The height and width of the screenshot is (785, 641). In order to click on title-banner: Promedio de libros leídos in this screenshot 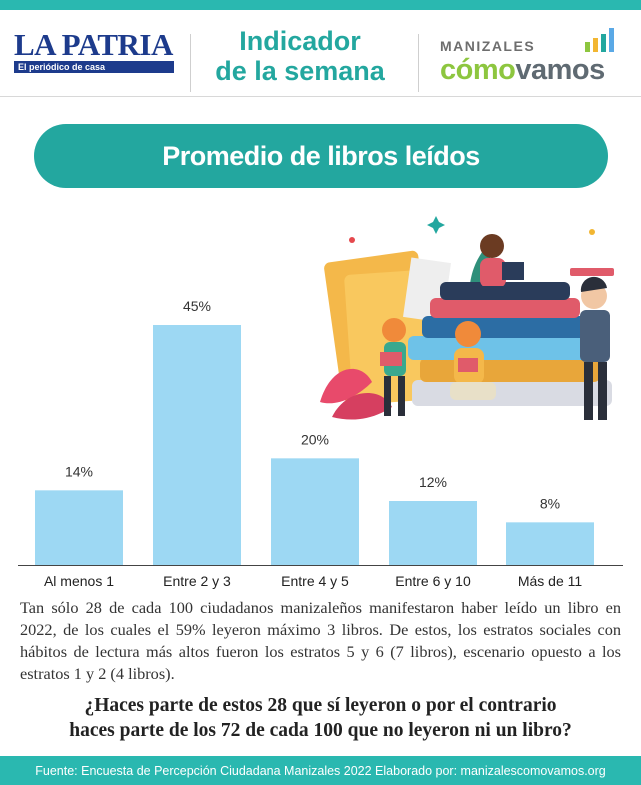, I will do `click(321, 156)`.